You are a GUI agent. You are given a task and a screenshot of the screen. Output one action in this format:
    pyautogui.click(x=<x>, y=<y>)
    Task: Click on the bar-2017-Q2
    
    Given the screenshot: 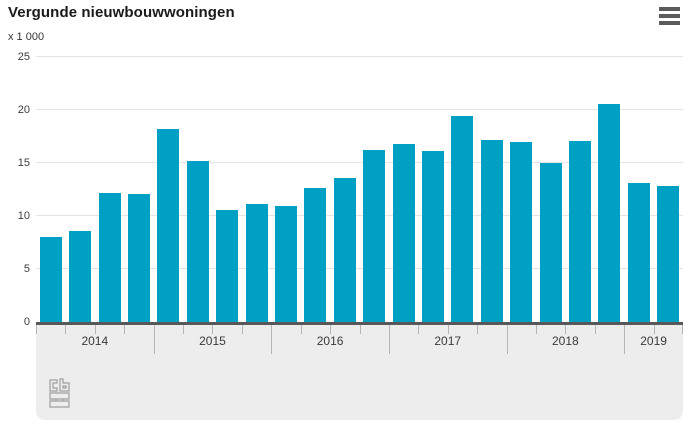 What is the action you would take?
    pyautogui.click(x=433, y=236)
    